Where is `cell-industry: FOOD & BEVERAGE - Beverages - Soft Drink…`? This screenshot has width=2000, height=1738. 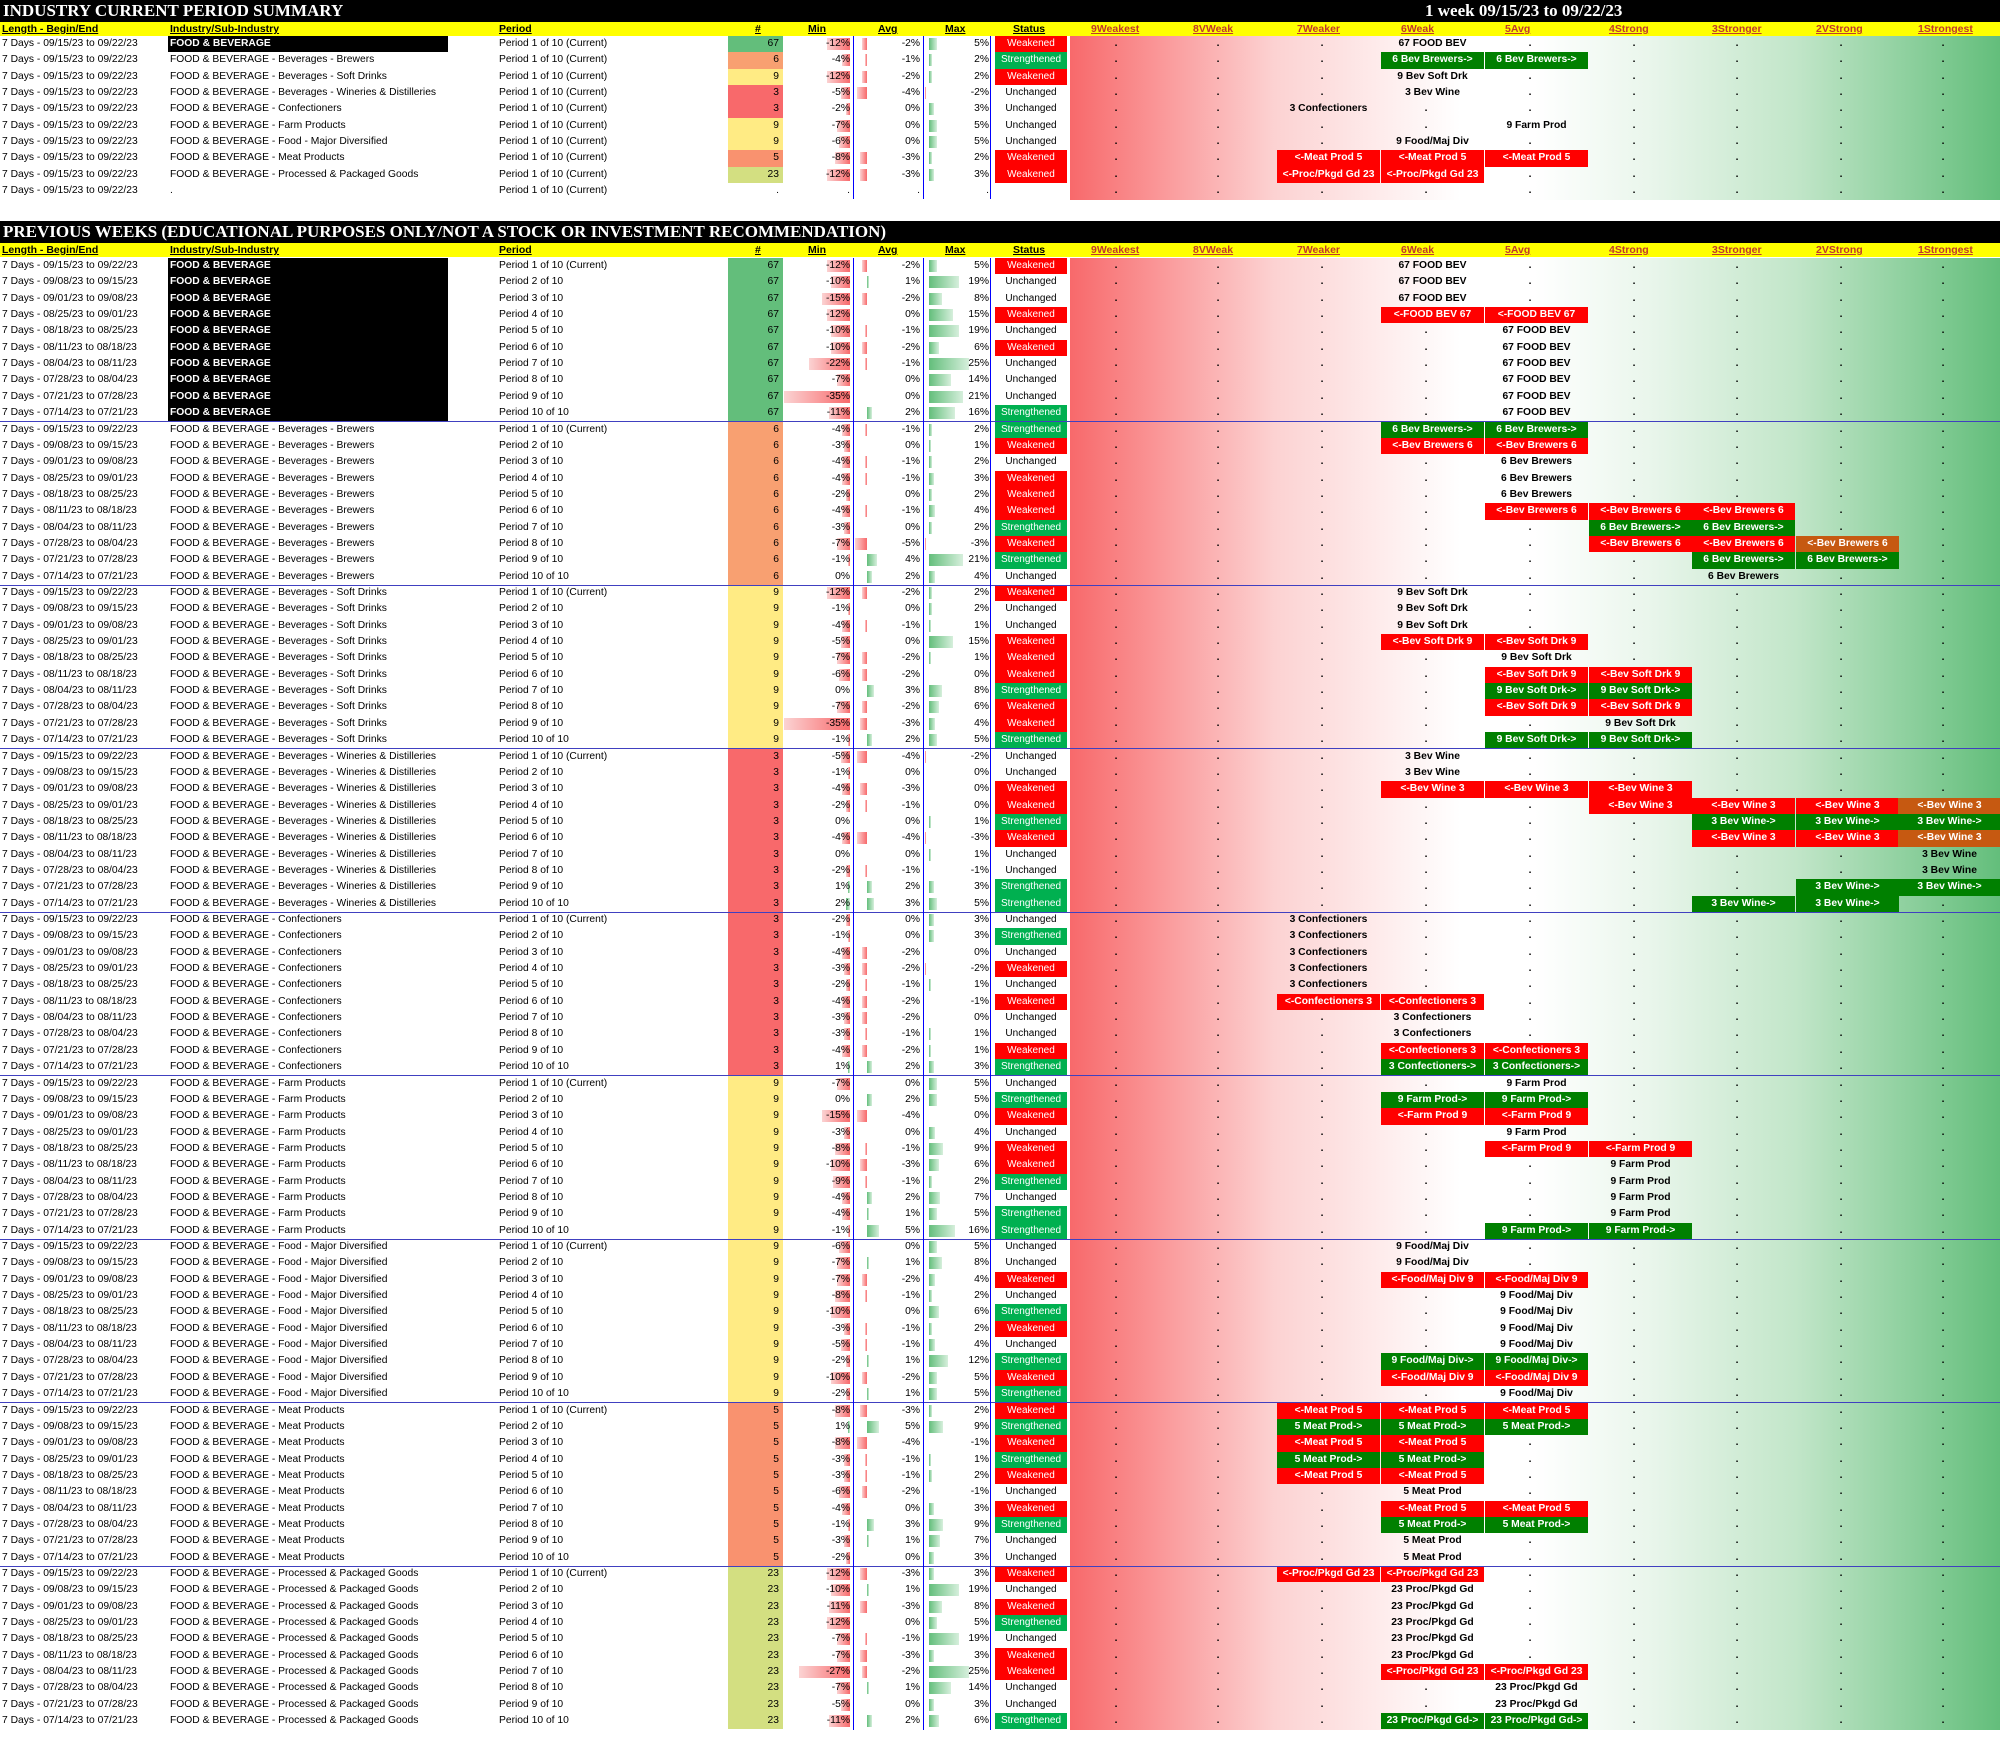 cell-industry: FOOD & BEVERAGE - Beverages - Soft Drink… is located at coordinates (308, 675).